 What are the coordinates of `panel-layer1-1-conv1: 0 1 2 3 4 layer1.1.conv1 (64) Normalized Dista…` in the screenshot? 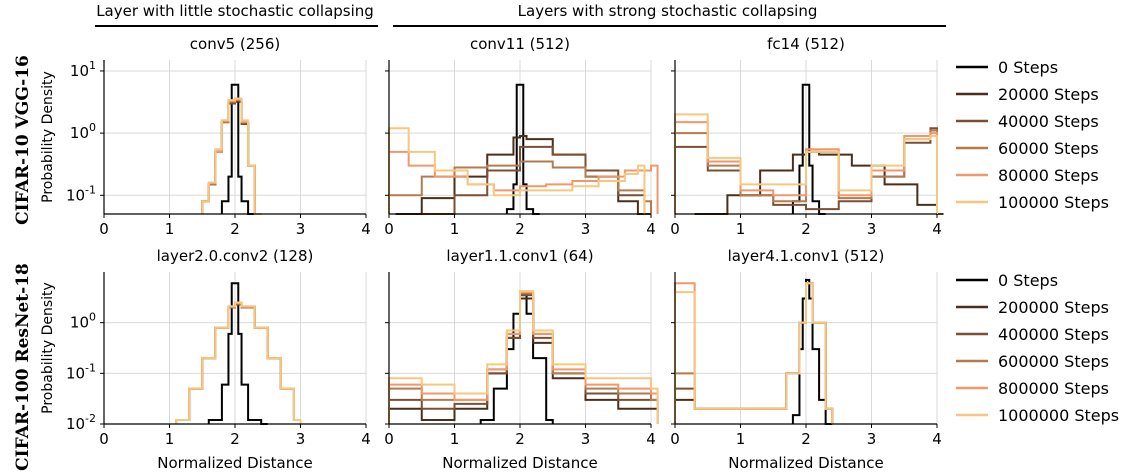 It's located at (521, 358).